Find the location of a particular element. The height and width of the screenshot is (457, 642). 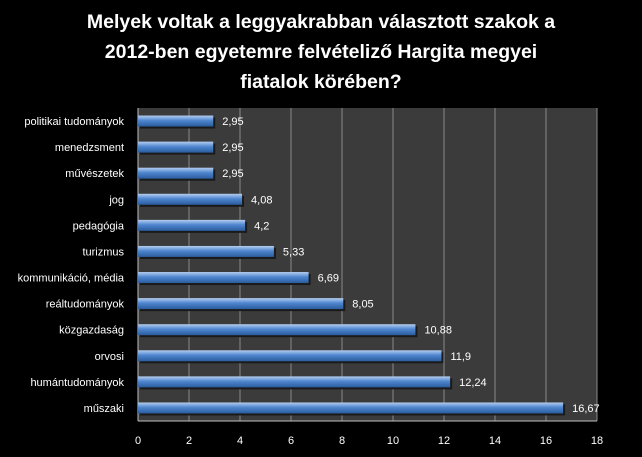

data-label: 16,67 is located at coordinates (586, 409).